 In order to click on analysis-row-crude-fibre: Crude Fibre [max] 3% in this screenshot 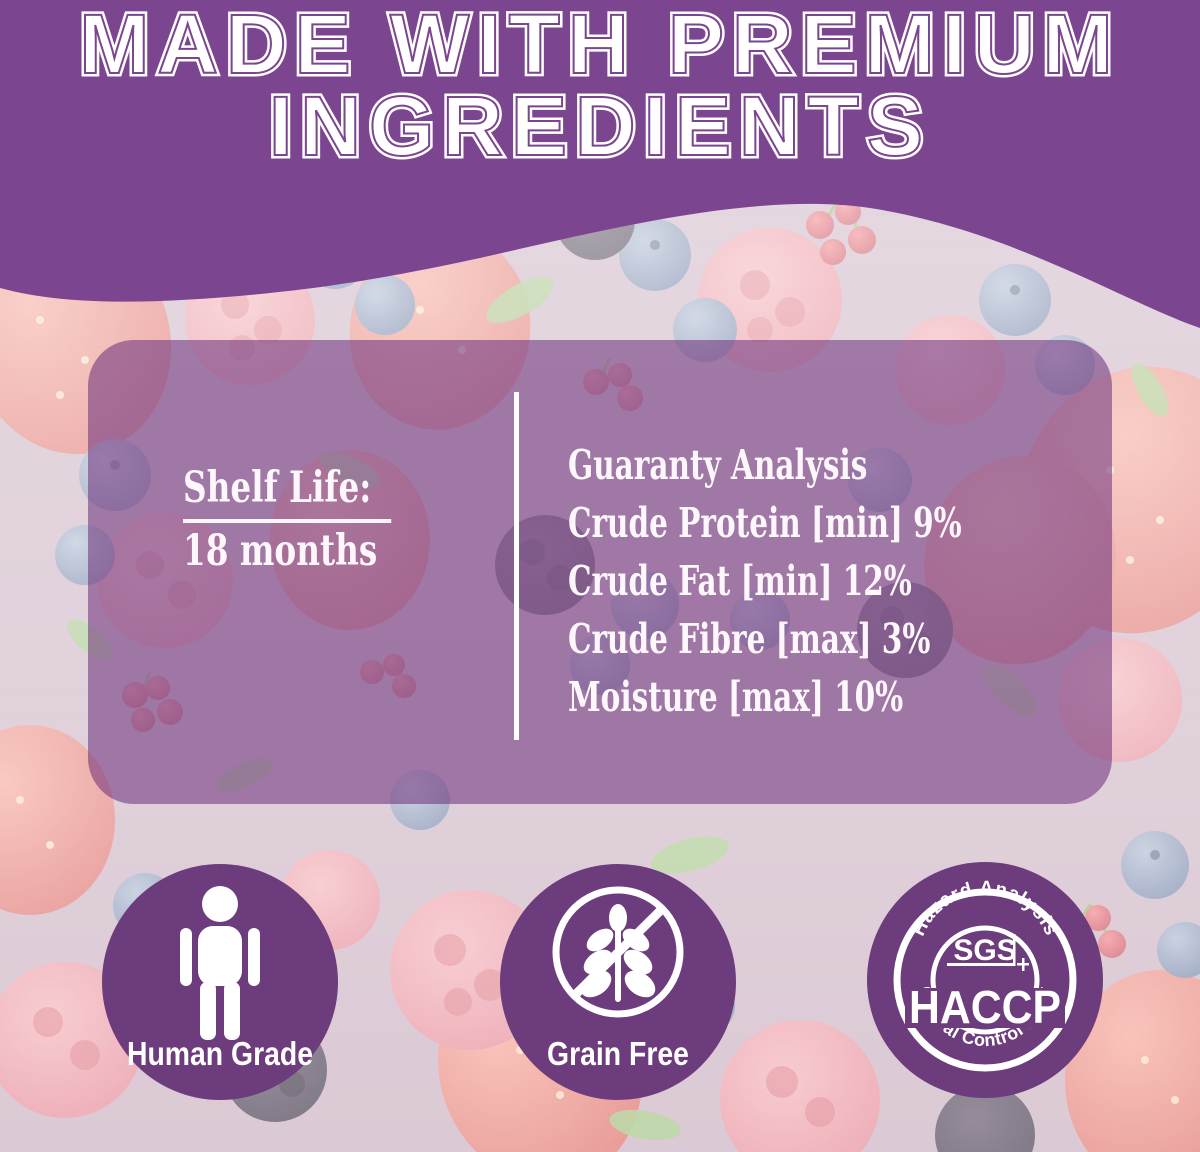, I will do `click(749, 639)`.